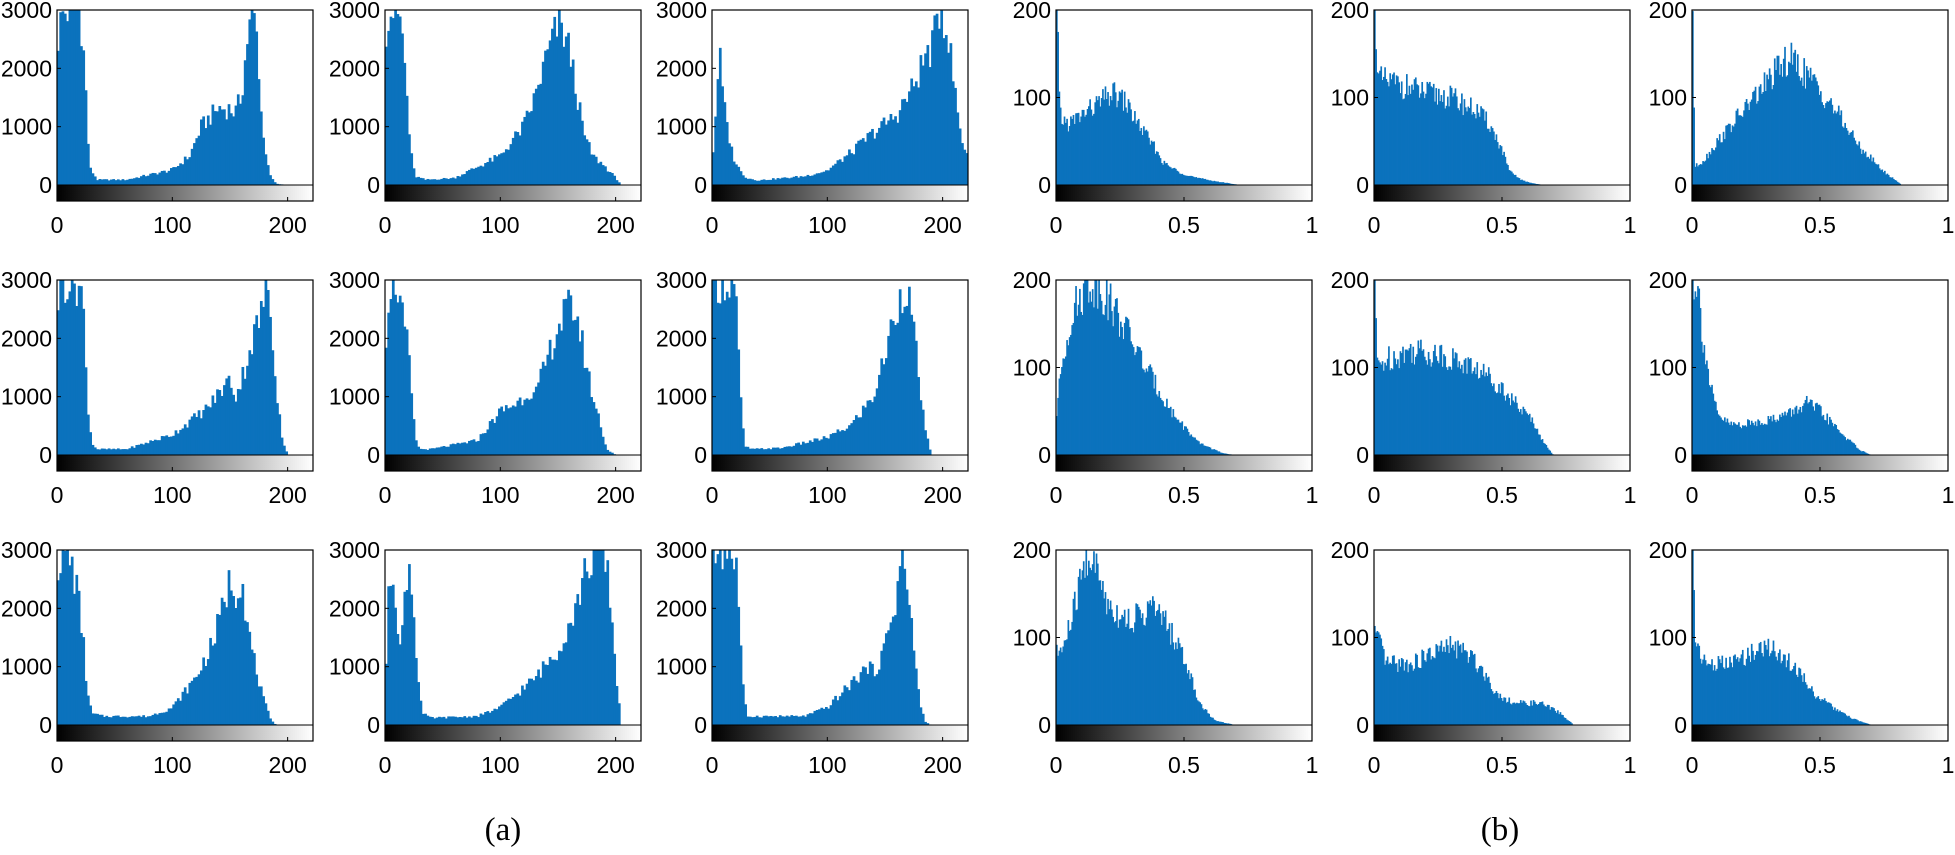  What do you see at coordinates (287, 495) in the screenshot?
I see `x-tick-label: 200` at bounding box center [287, 495].